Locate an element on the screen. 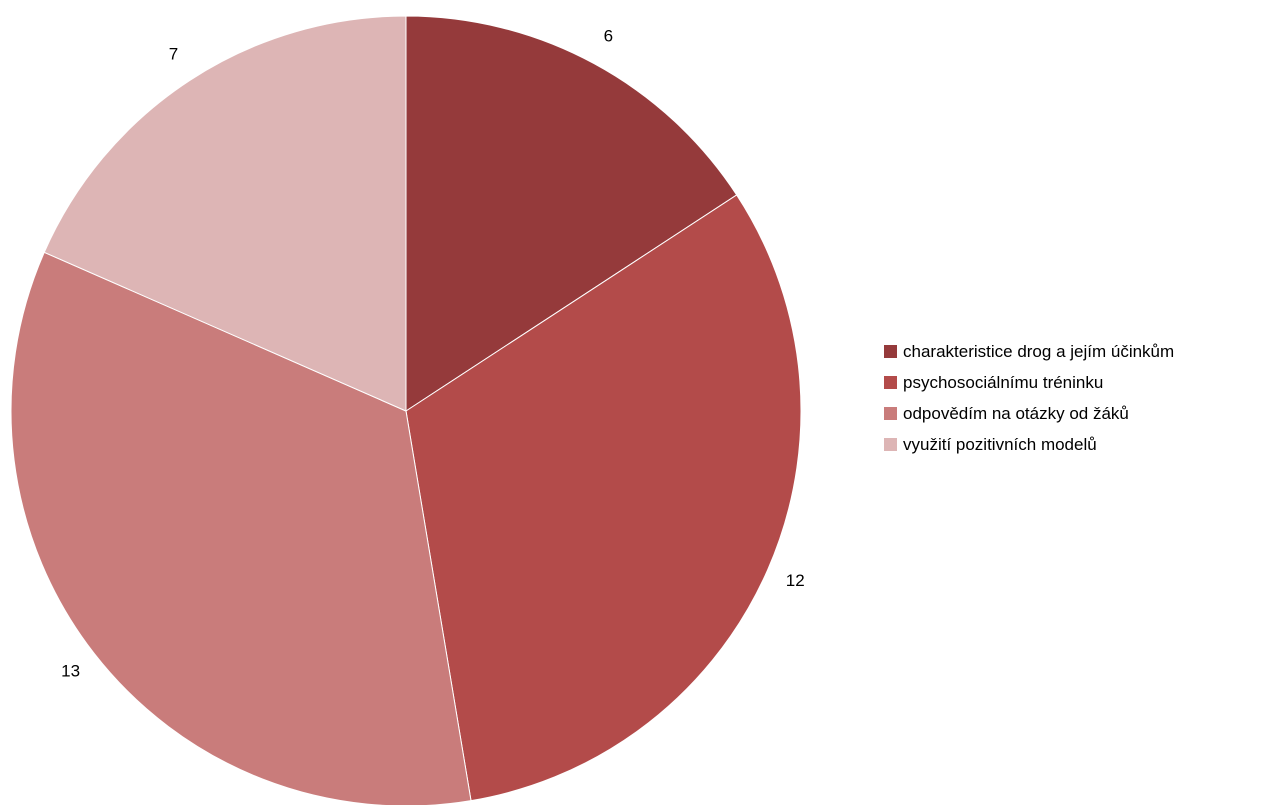 The image size is (1282, 805). legend-item: psychosociálnímu tréninku is located at coordinates (1029, 382).